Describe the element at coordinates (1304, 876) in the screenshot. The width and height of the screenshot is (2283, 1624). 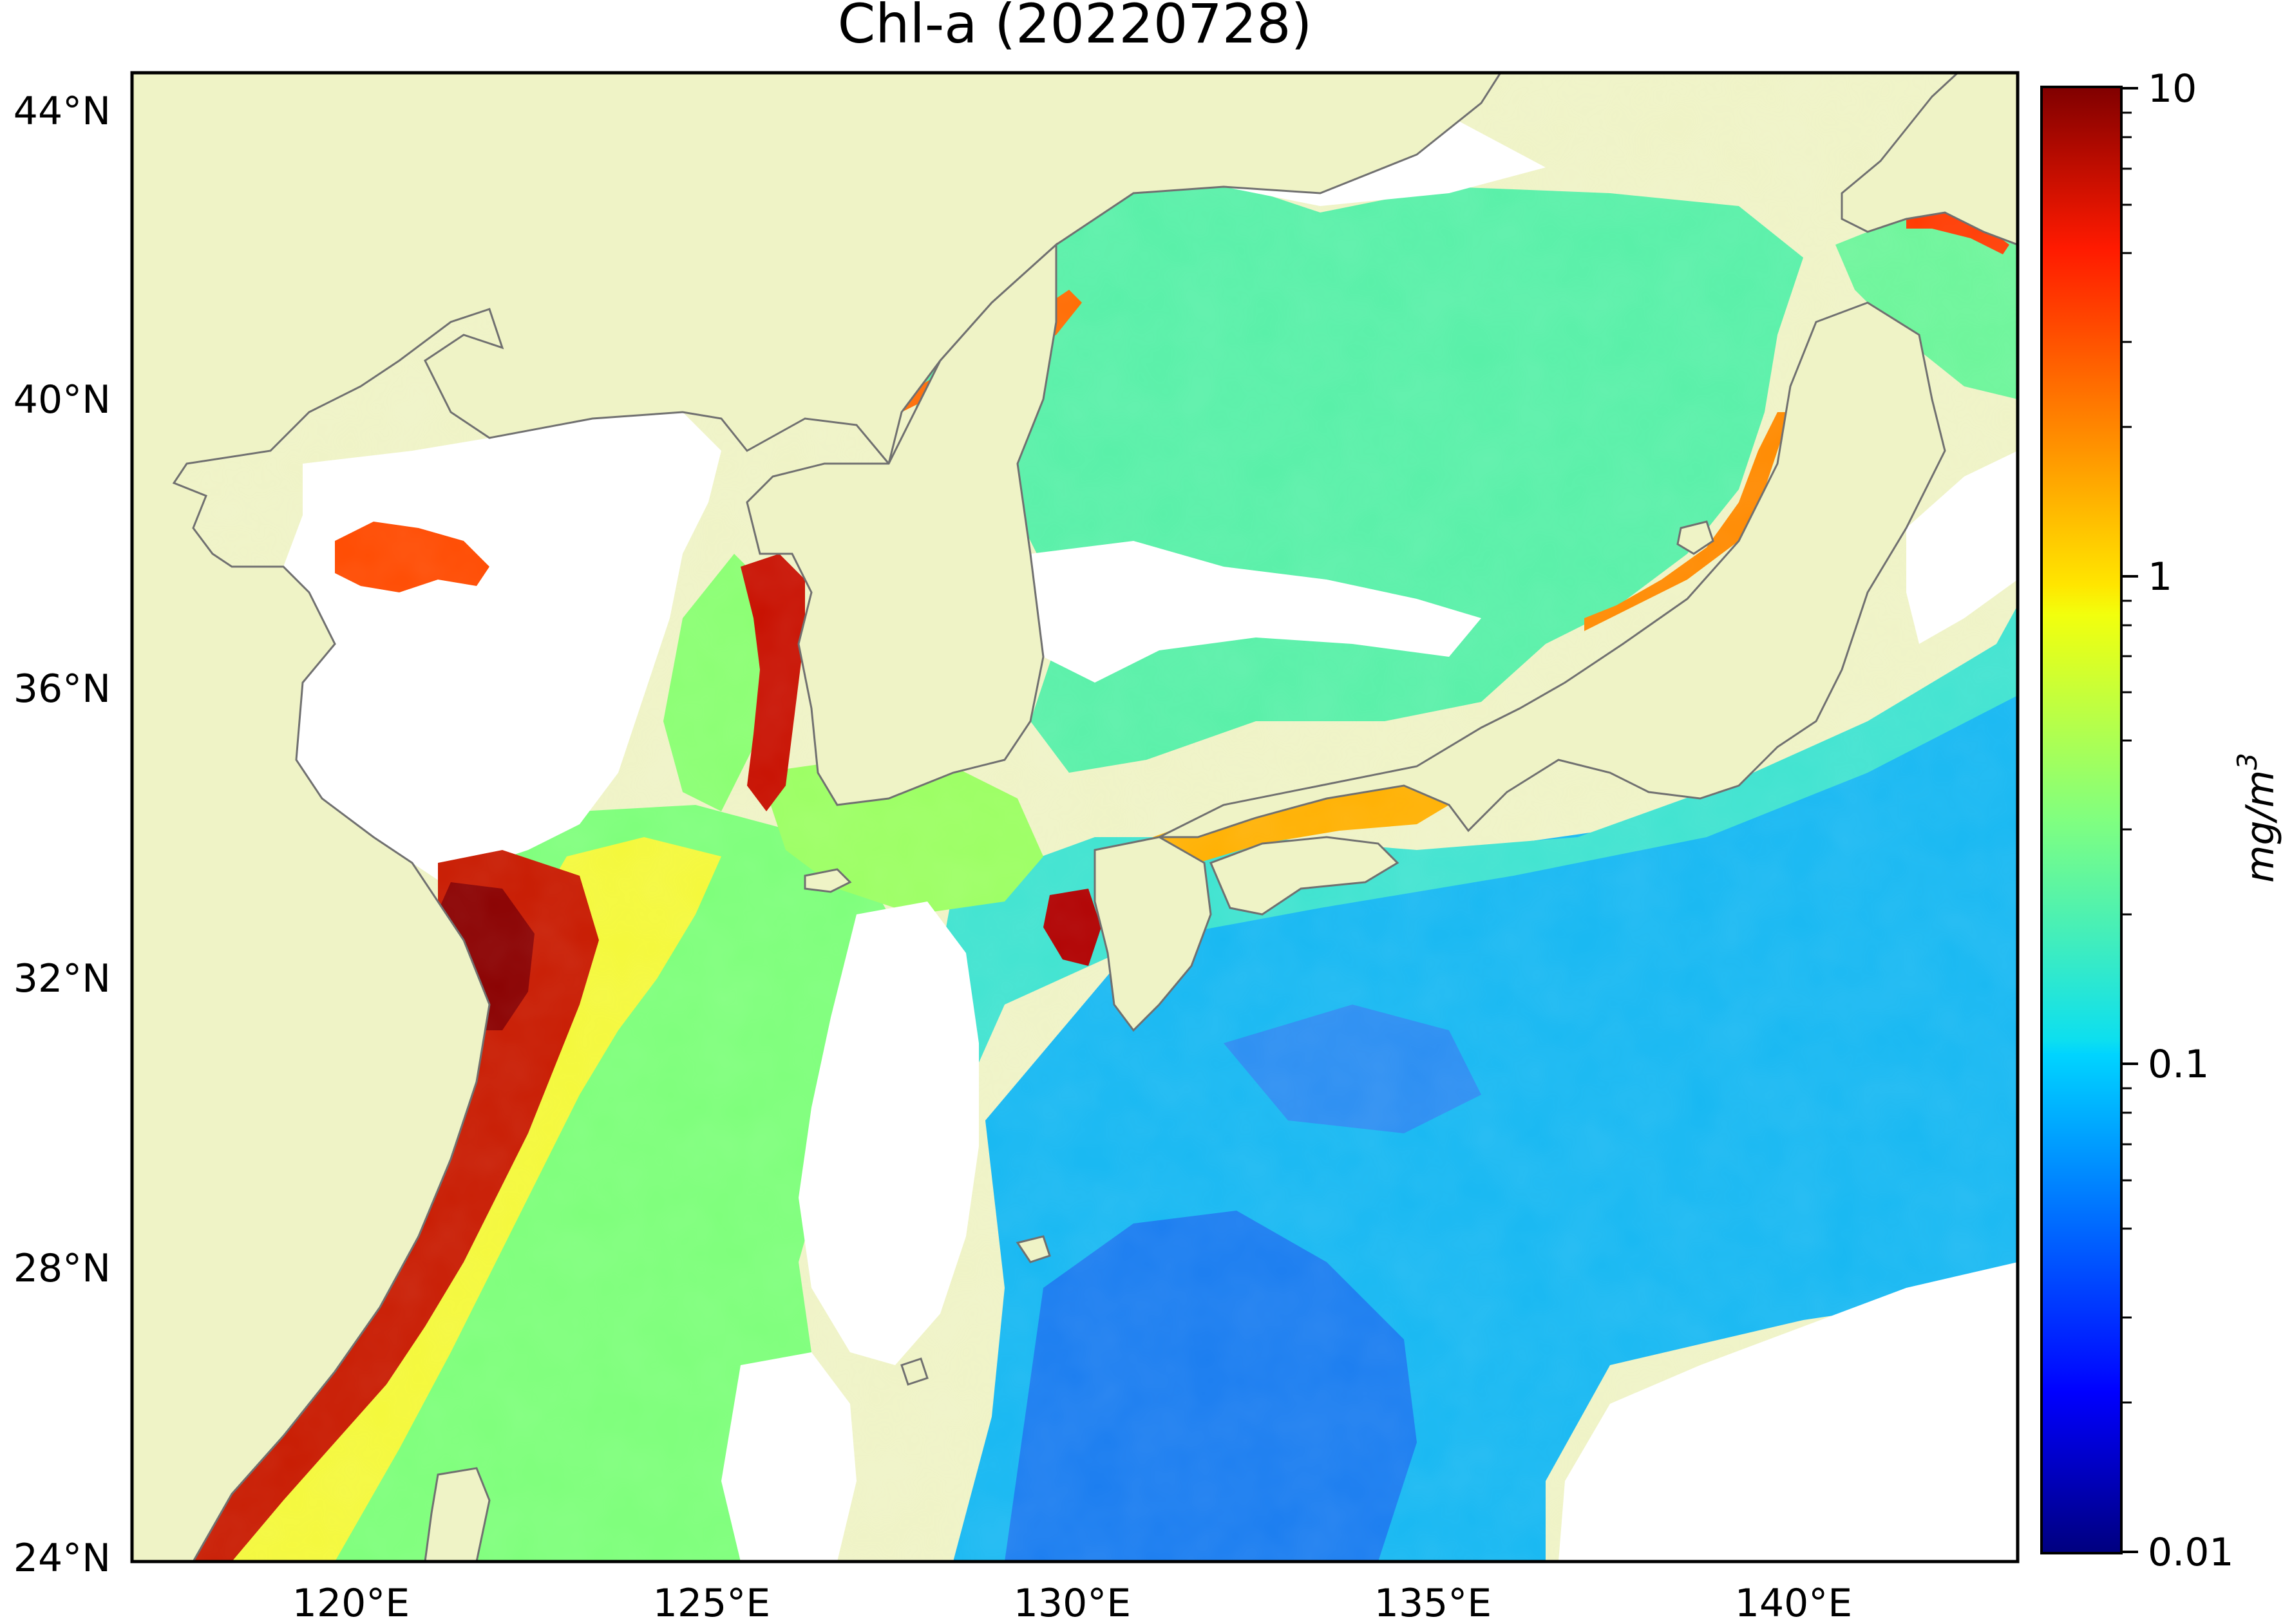
I see `land-shikoku` at that location.